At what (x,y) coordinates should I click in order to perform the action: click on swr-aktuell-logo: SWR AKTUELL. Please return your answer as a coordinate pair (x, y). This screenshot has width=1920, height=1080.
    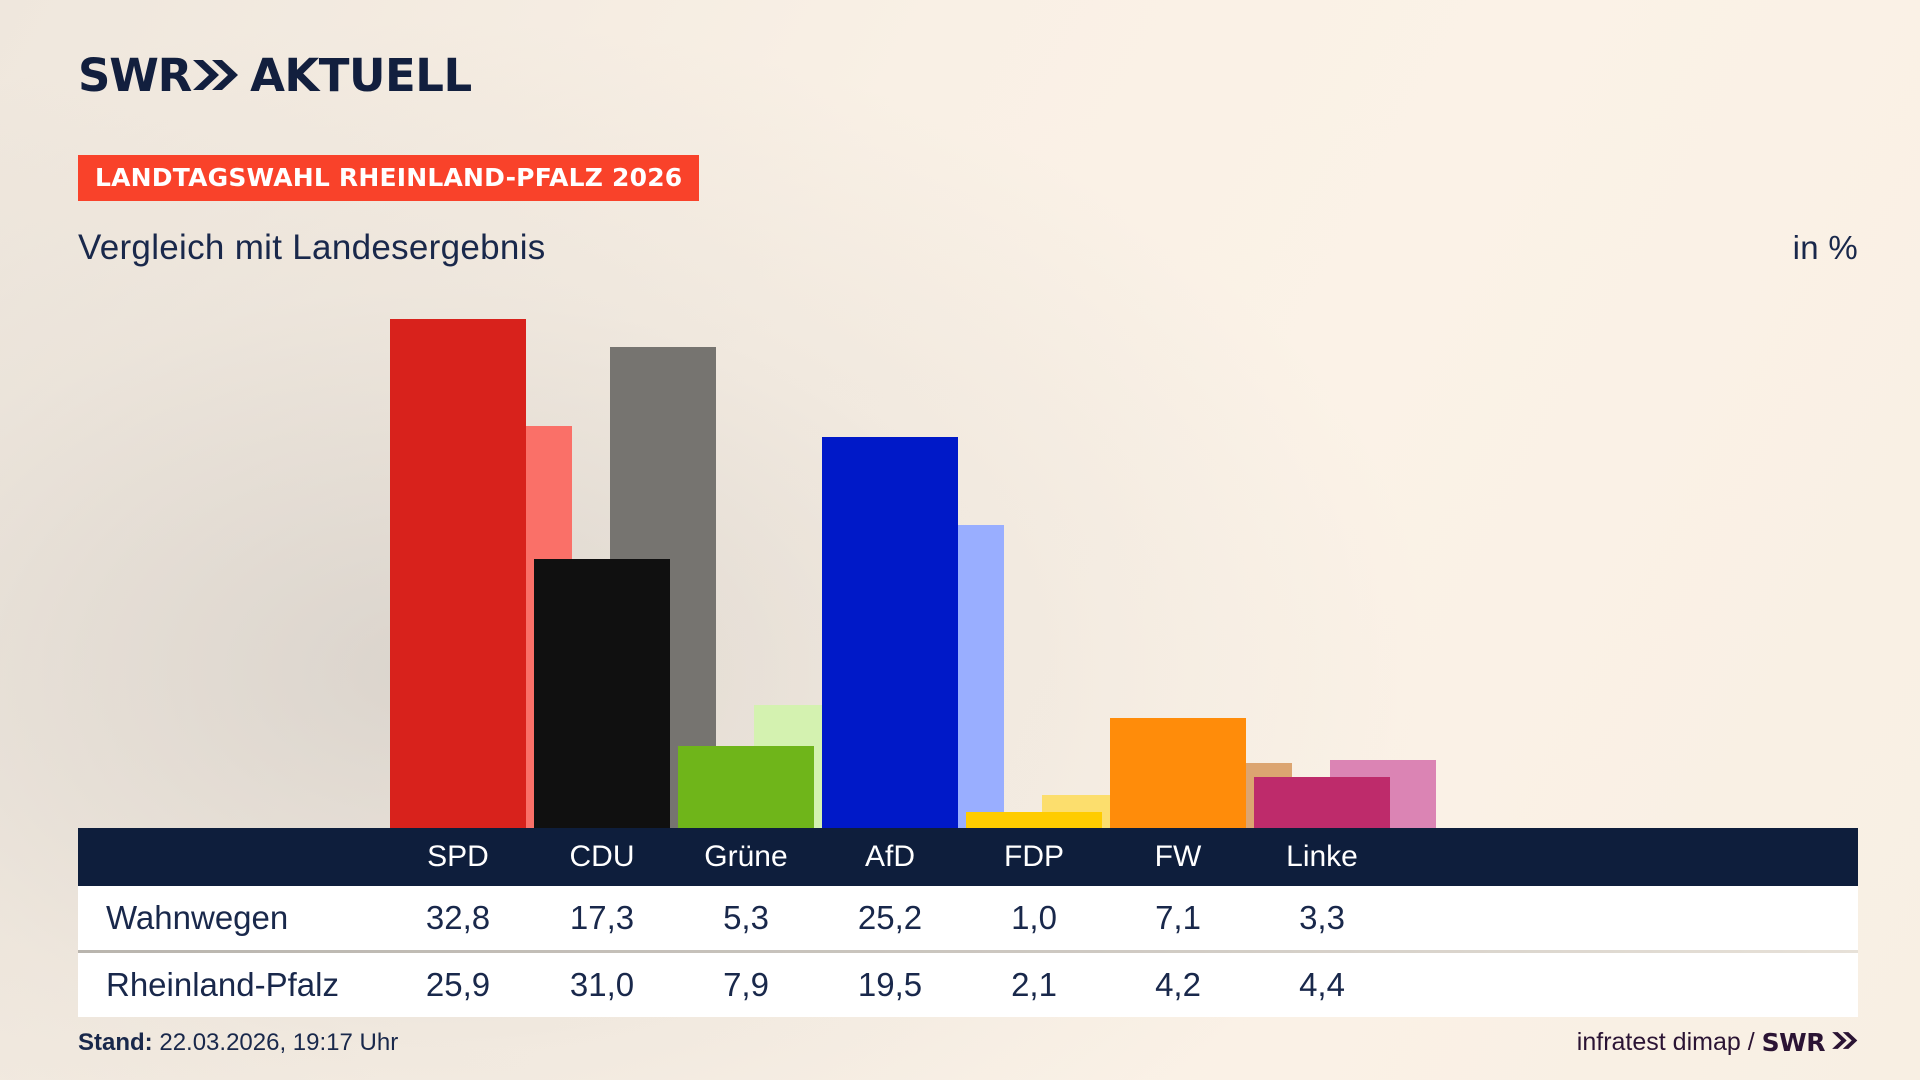
    Looking at the image, I should click on (968, 75).